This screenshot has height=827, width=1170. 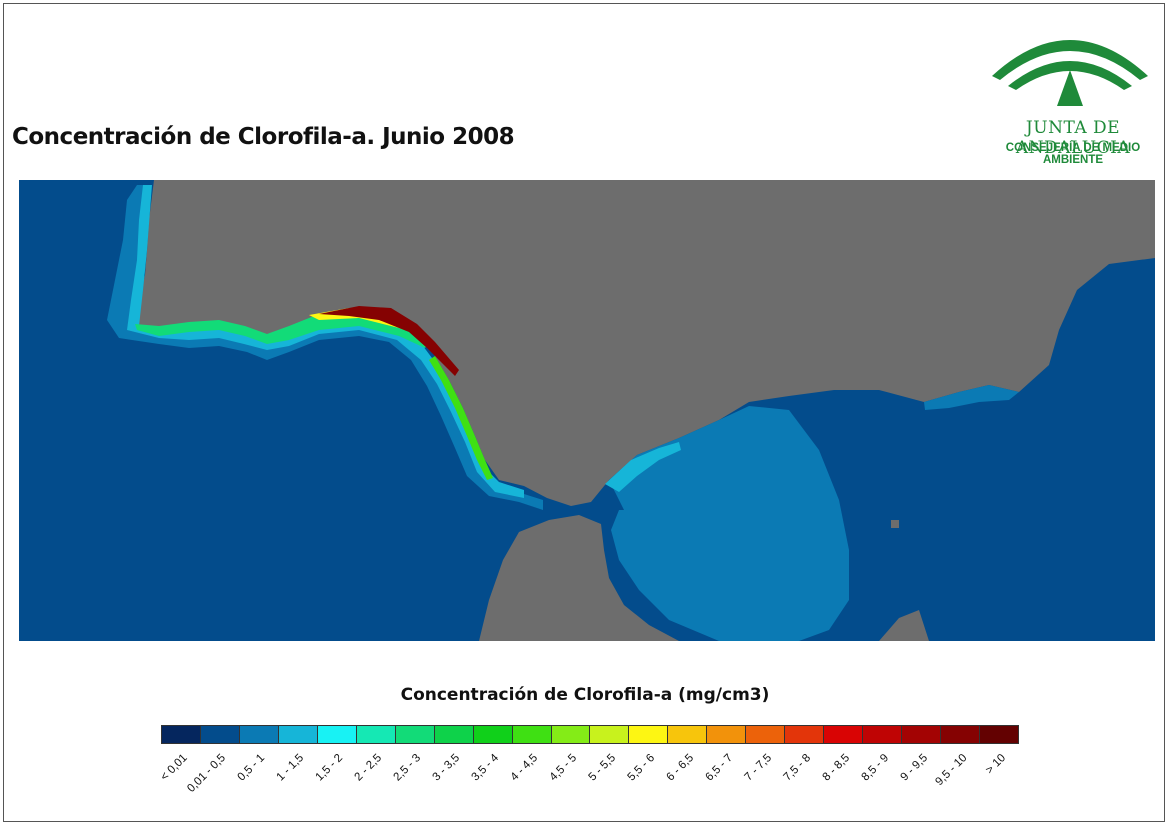 I want to click on legend-tick-label: 5 - 5,5, so click(x=602, y=768).